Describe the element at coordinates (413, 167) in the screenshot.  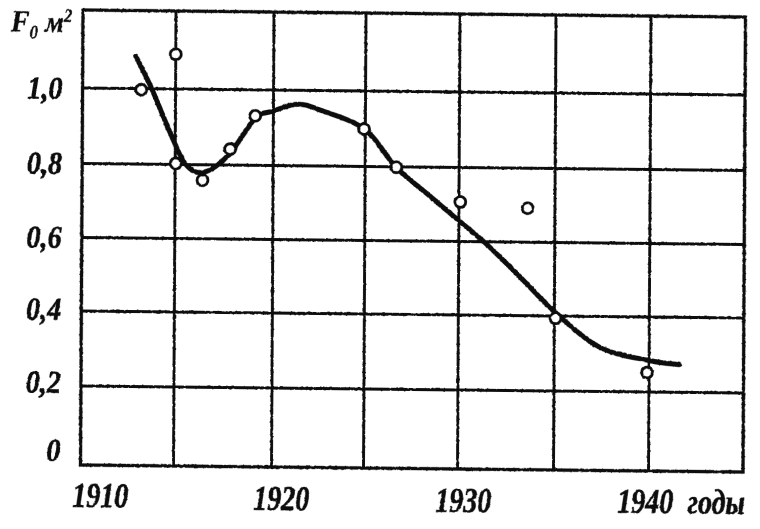
I see `grid-line-y-0.8` at that location.